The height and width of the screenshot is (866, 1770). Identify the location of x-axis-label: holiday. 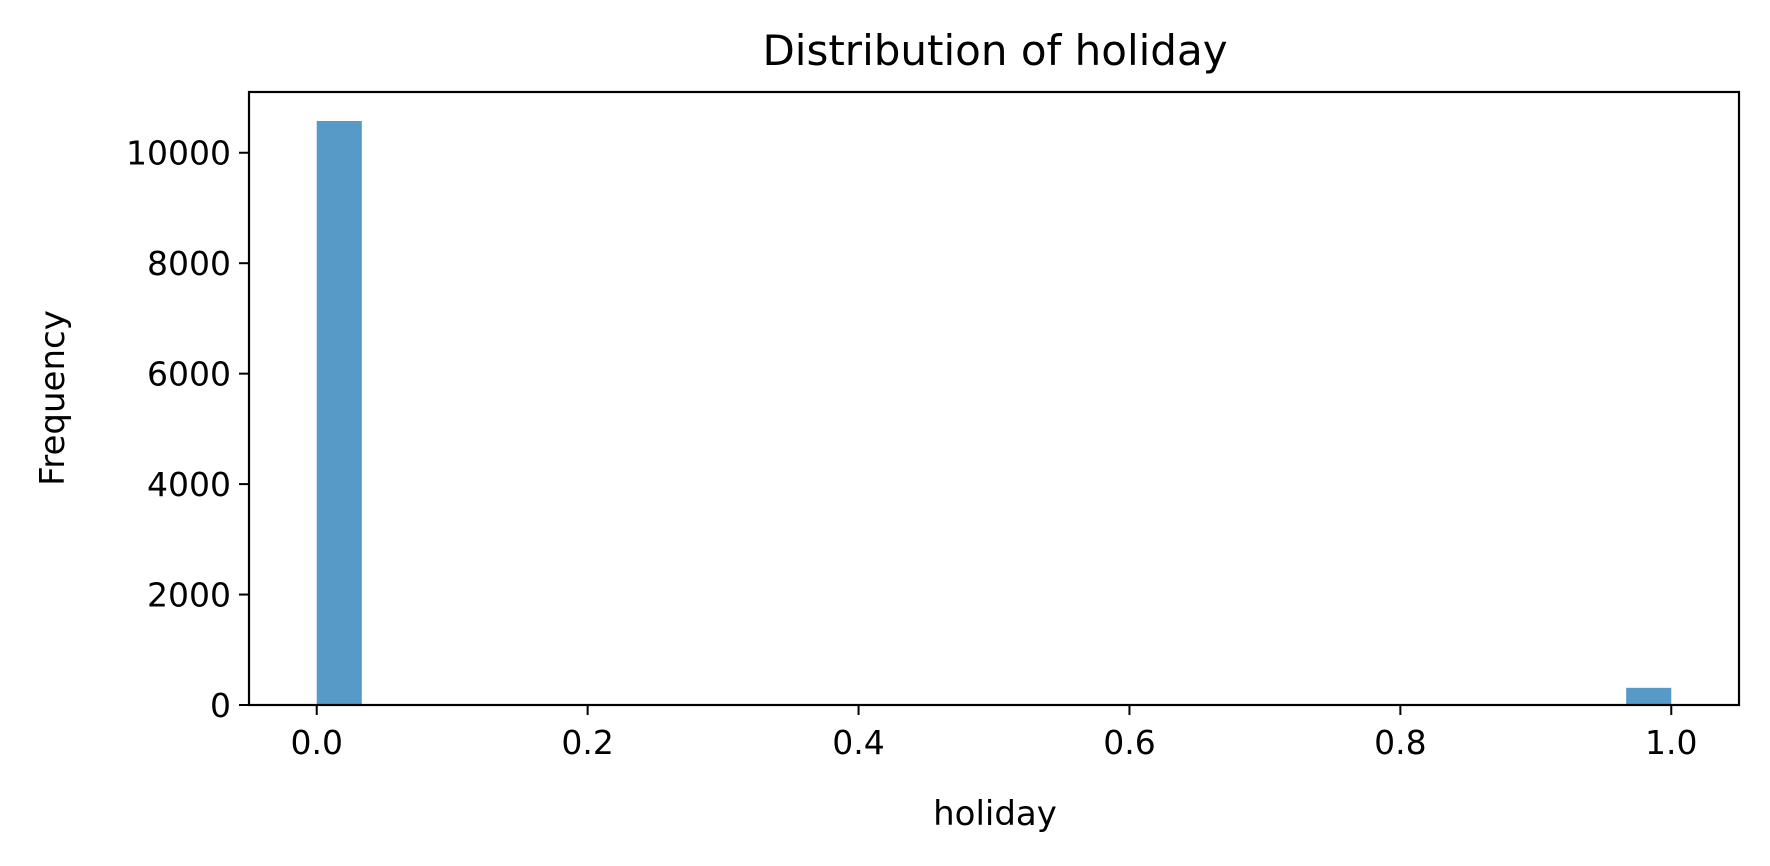
(995, 814).